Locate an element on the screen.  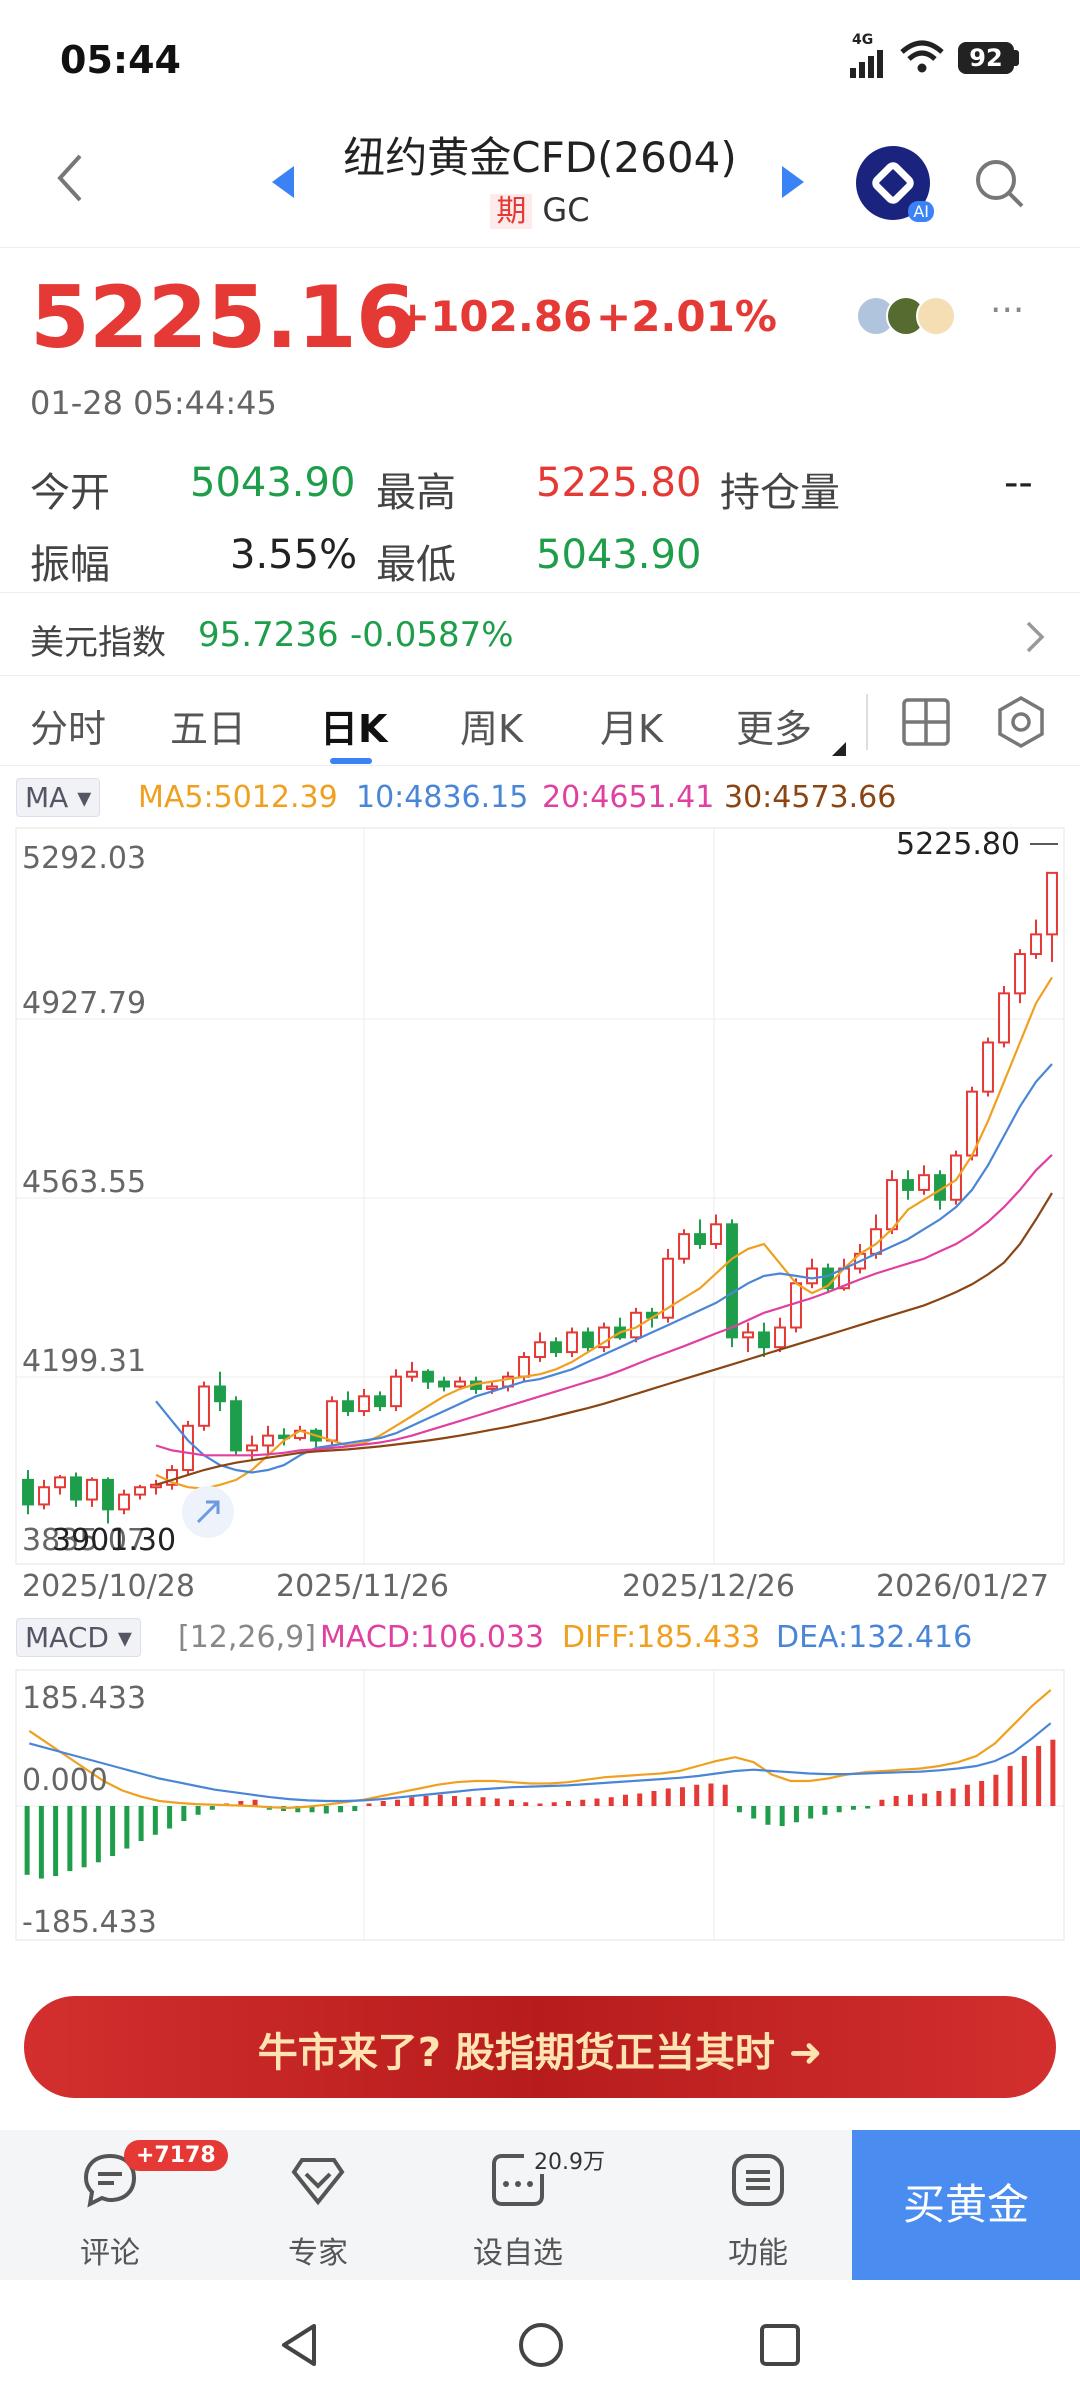
tab-weekly-k: 周K is located at coordinates (491, 729).